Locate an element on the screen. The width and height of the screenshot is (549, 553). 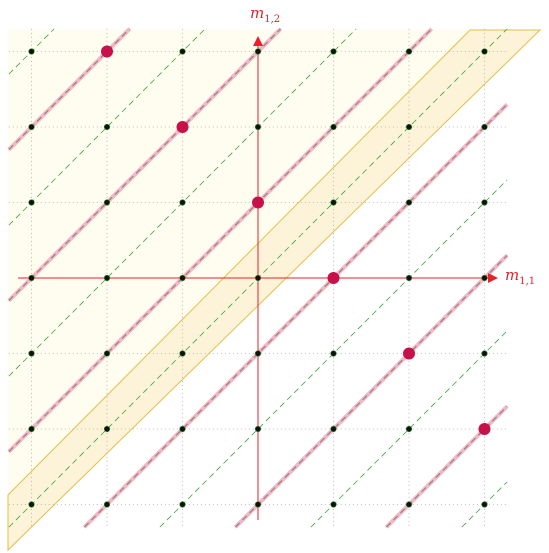
x-arrow is located at coordinates (493, 278).